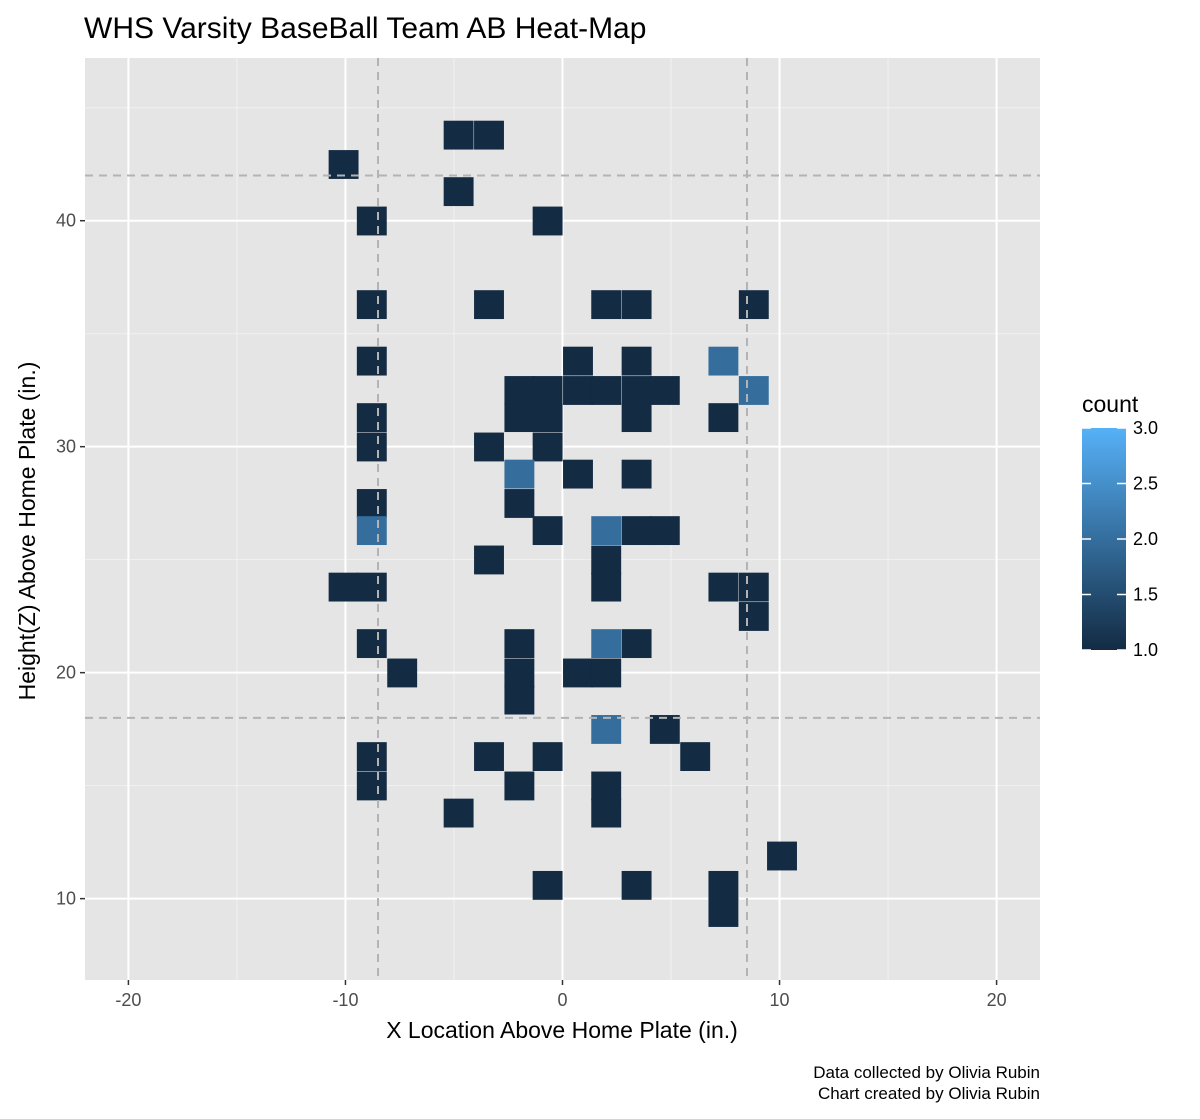 This screenshot has height=1119, width=1200. What do you see at coordinates (1145, 650) in the screenshot?
I see `legend-tick-label: 1.0` at bounding box center [1145, 650].